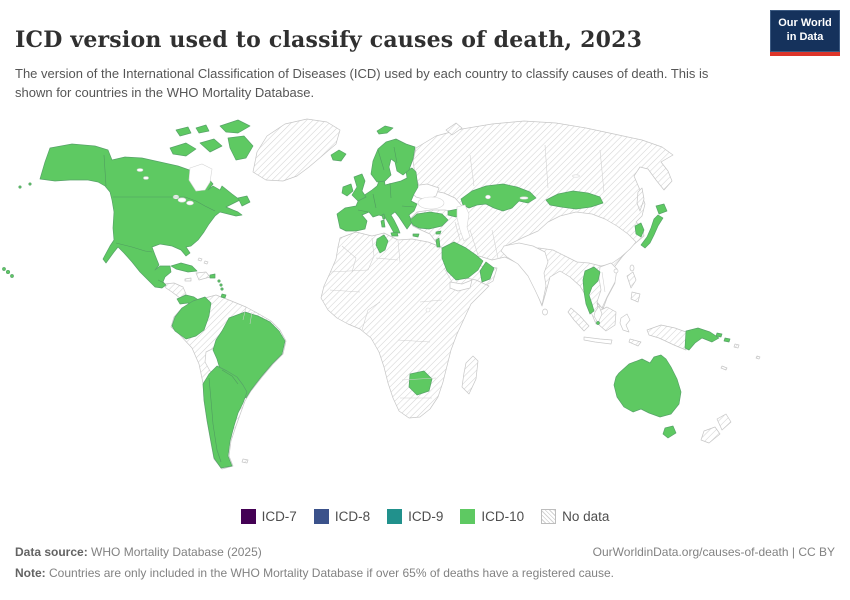 The width and height of the screenshot is (850, 600). What do you see at coordinates (616, 271) in the screenshot?
I see `island-hainan` at bounding box center [616, 271].